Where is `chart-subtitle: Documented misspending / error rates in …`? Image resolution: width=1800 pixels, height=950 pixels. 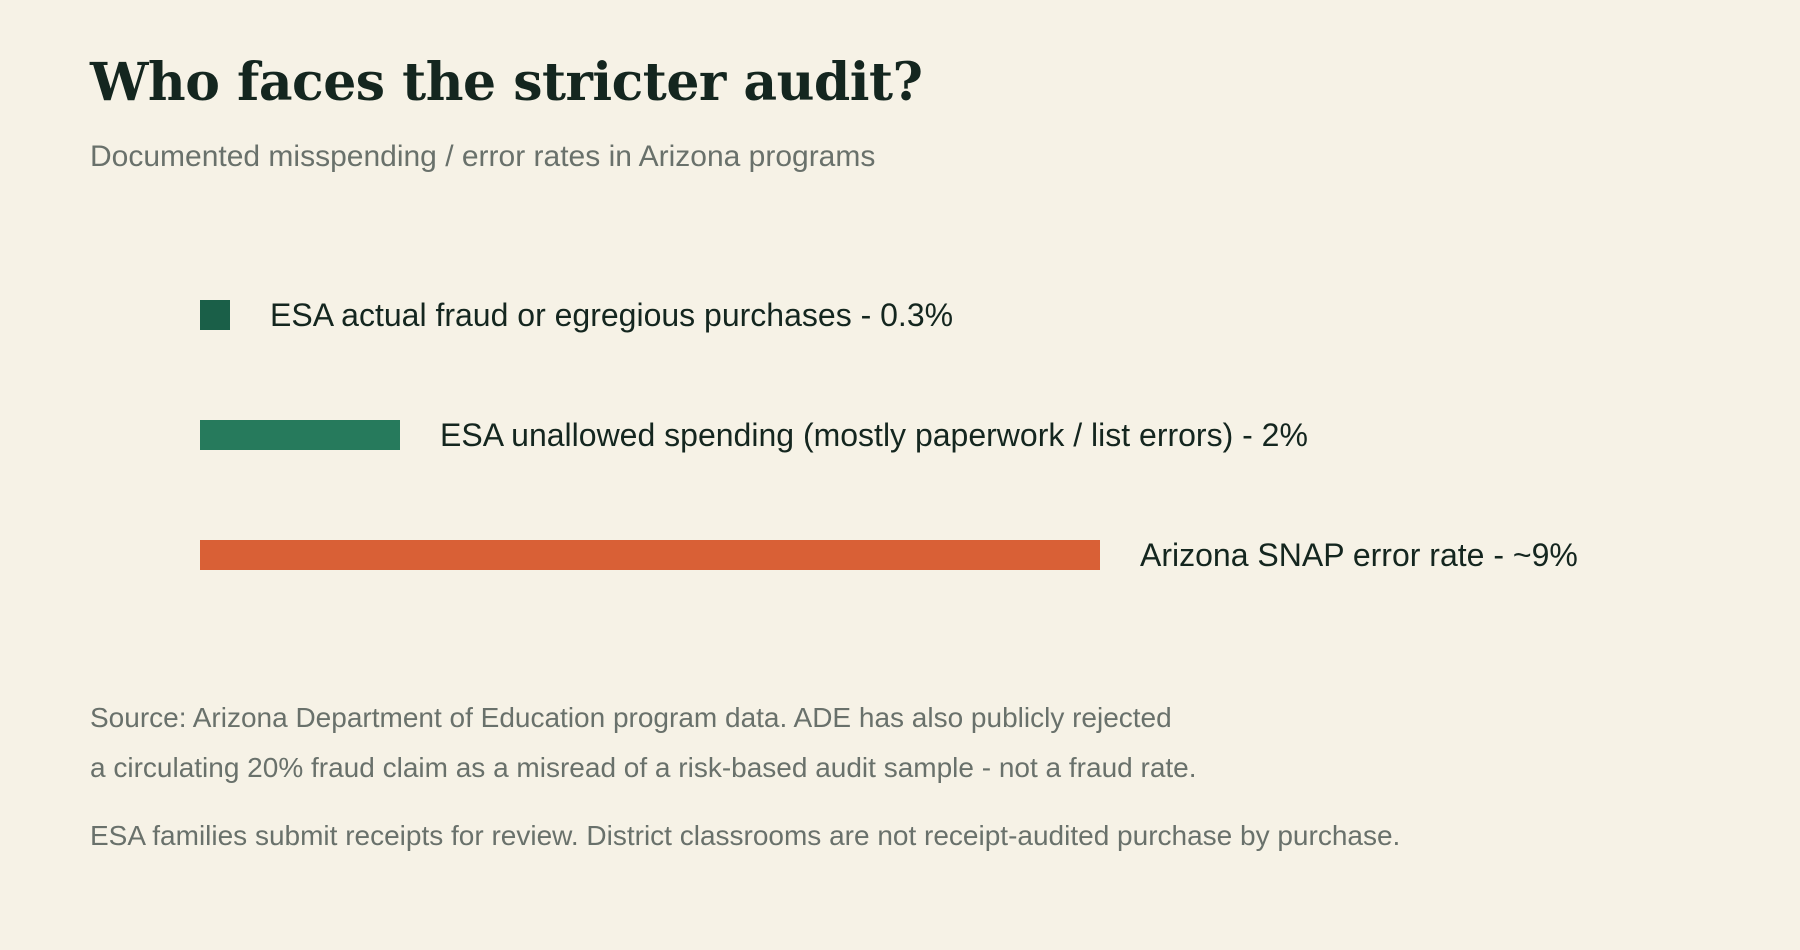 chart-subtitle: Documented misspending / error rates in … is located at coordinates (483, 156).